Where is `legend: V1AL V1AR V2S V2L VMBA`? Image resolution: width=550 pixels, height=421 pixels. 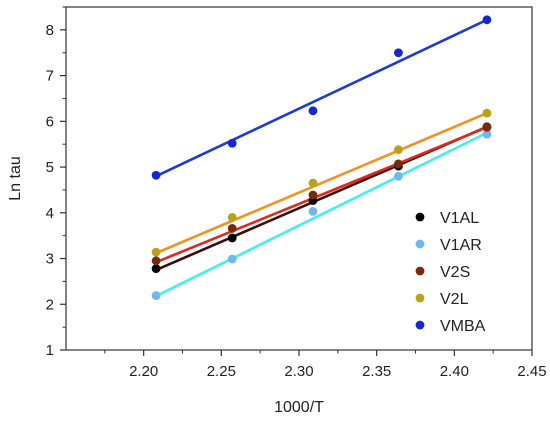
legend: V1AL V1AR V2S V2L VMBA is located at coordinates (450, 272).